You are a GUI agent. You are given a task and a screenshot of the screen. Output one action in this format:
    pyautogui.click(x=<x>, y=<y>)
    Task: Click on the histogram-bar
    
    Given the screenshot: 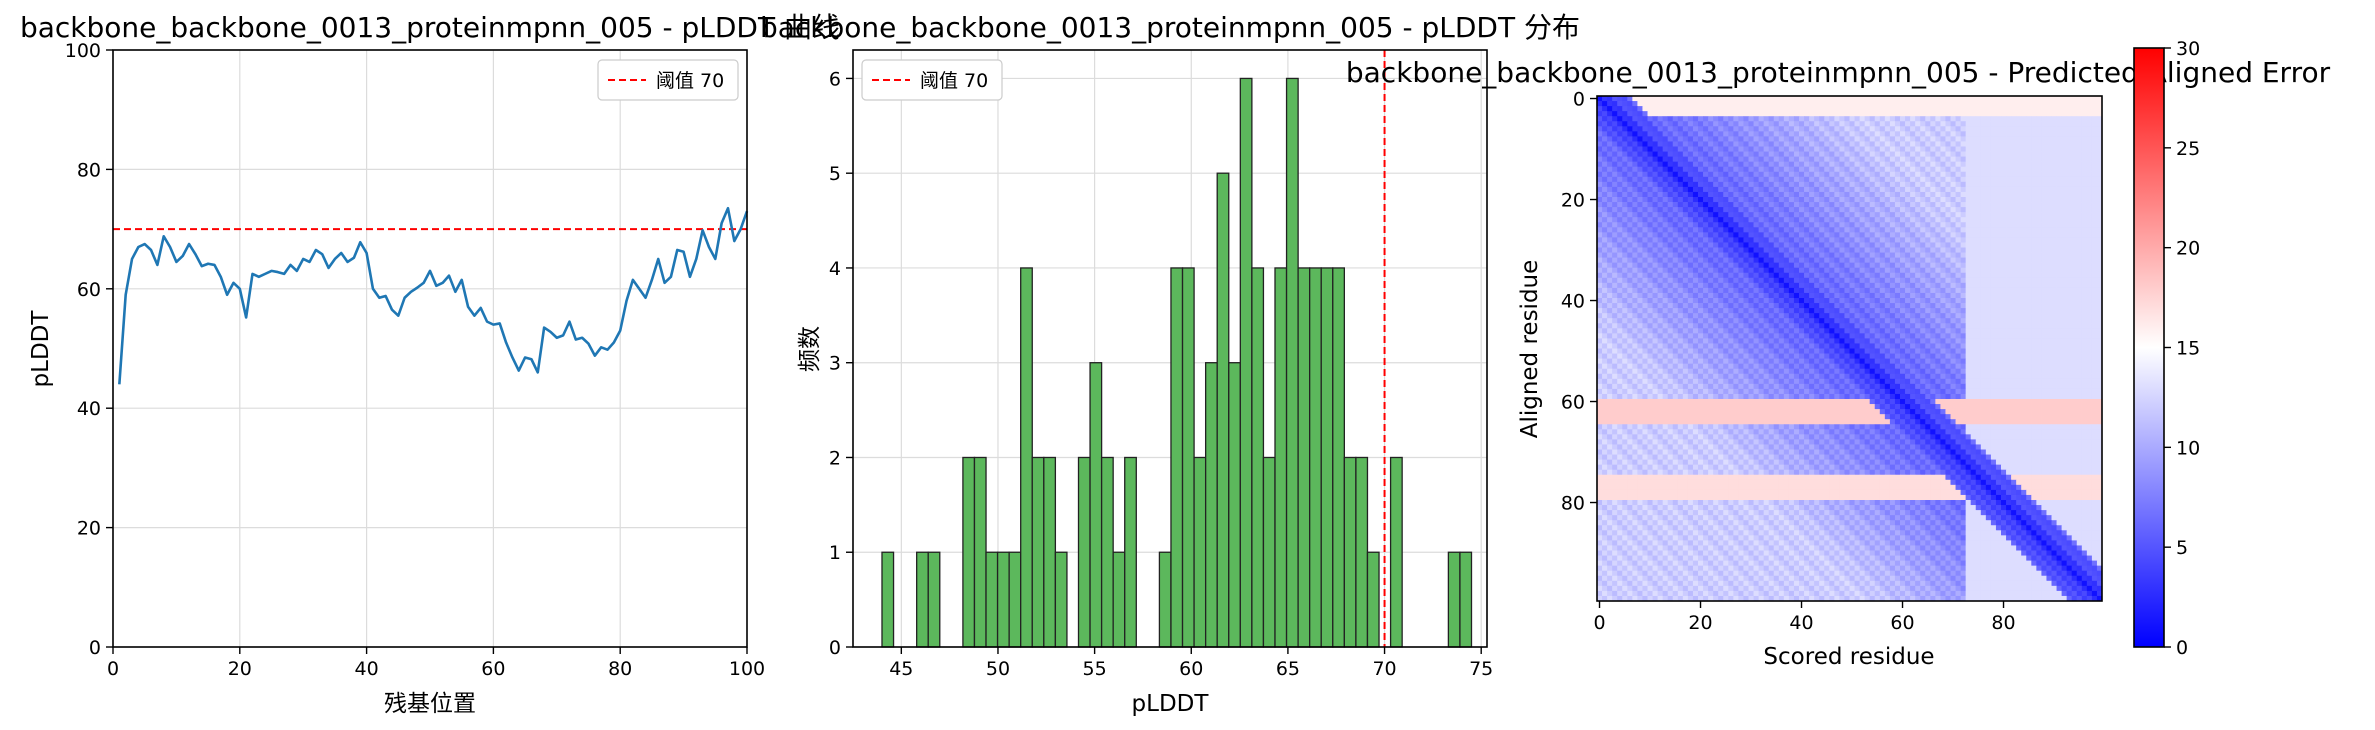 What is the action you would take?
    pyautogui.click(x=1396, y=552)
    